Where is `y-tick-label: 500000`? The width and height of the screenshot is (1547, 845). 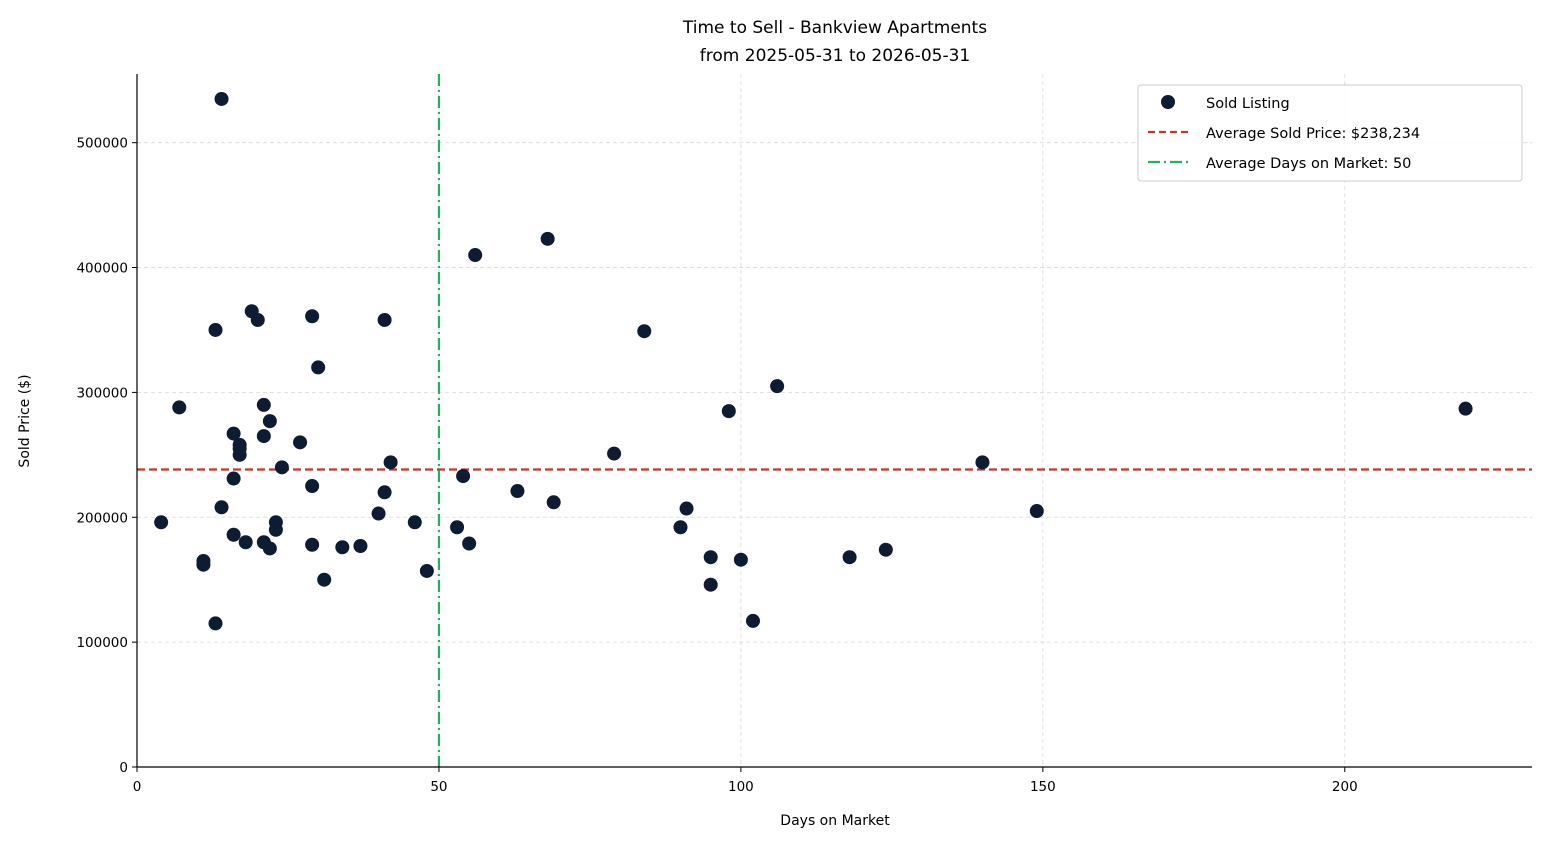 y-tick-label: 500000 is located at coordinates (102, 144).